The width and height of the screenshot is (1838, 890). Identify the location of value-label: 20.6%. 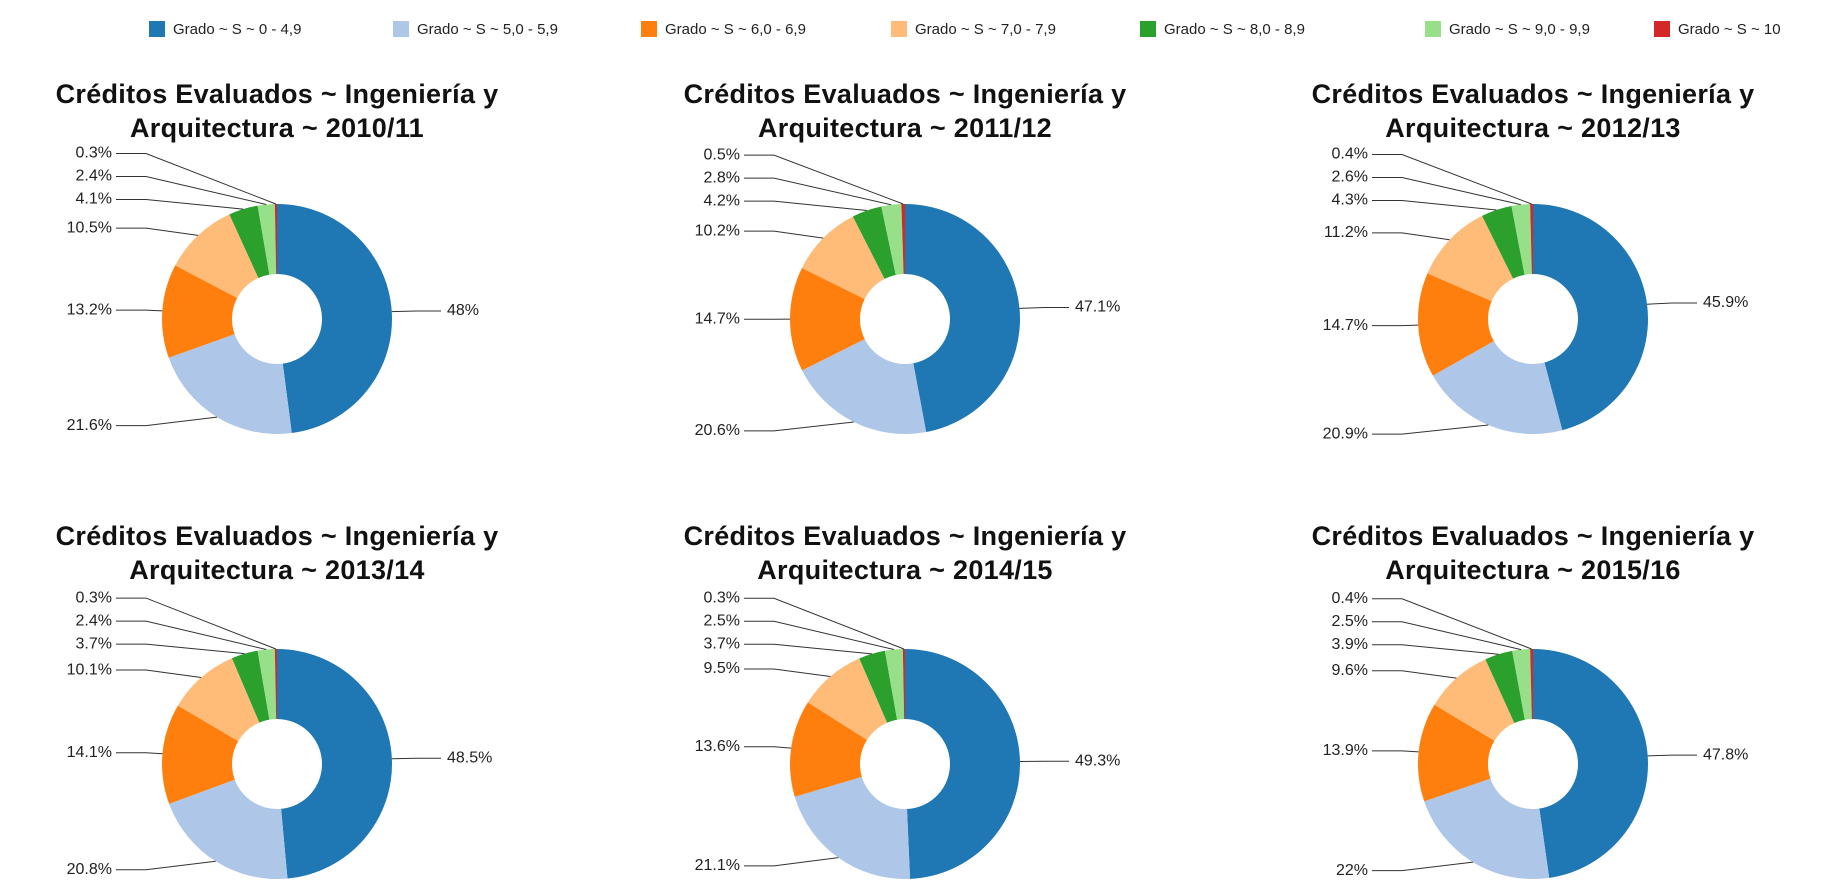
(717, 430).